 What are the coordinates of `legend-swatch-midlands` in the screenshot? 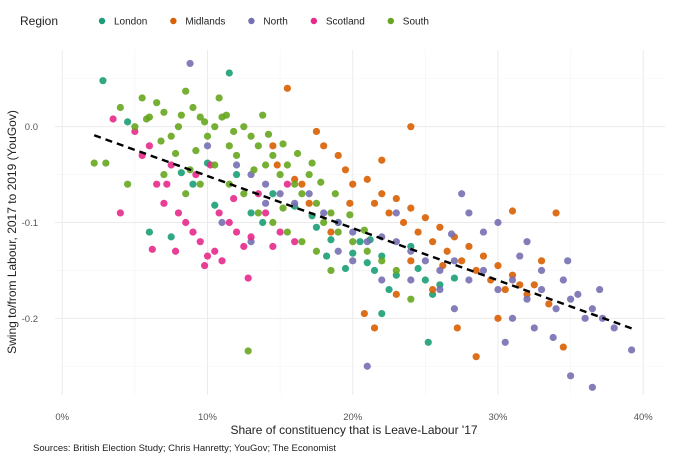 It's located at (173, 21).